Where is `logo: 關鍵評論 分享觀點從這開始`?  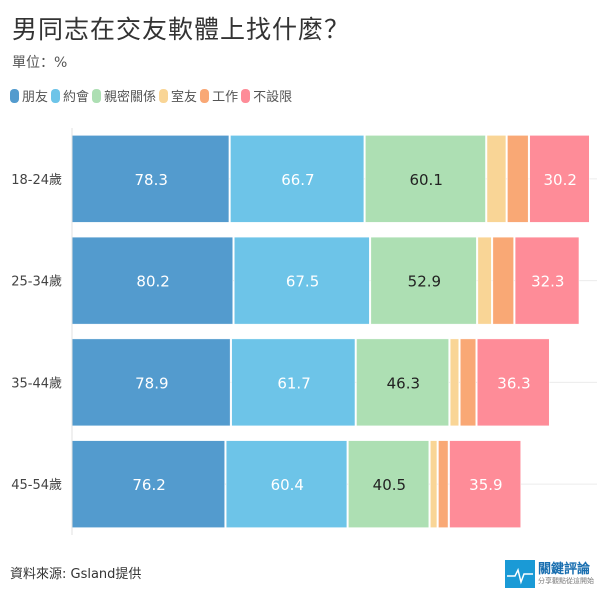
logo: 關鍵評論 分享觀點從這開始 is located at coordinates (549, 574).